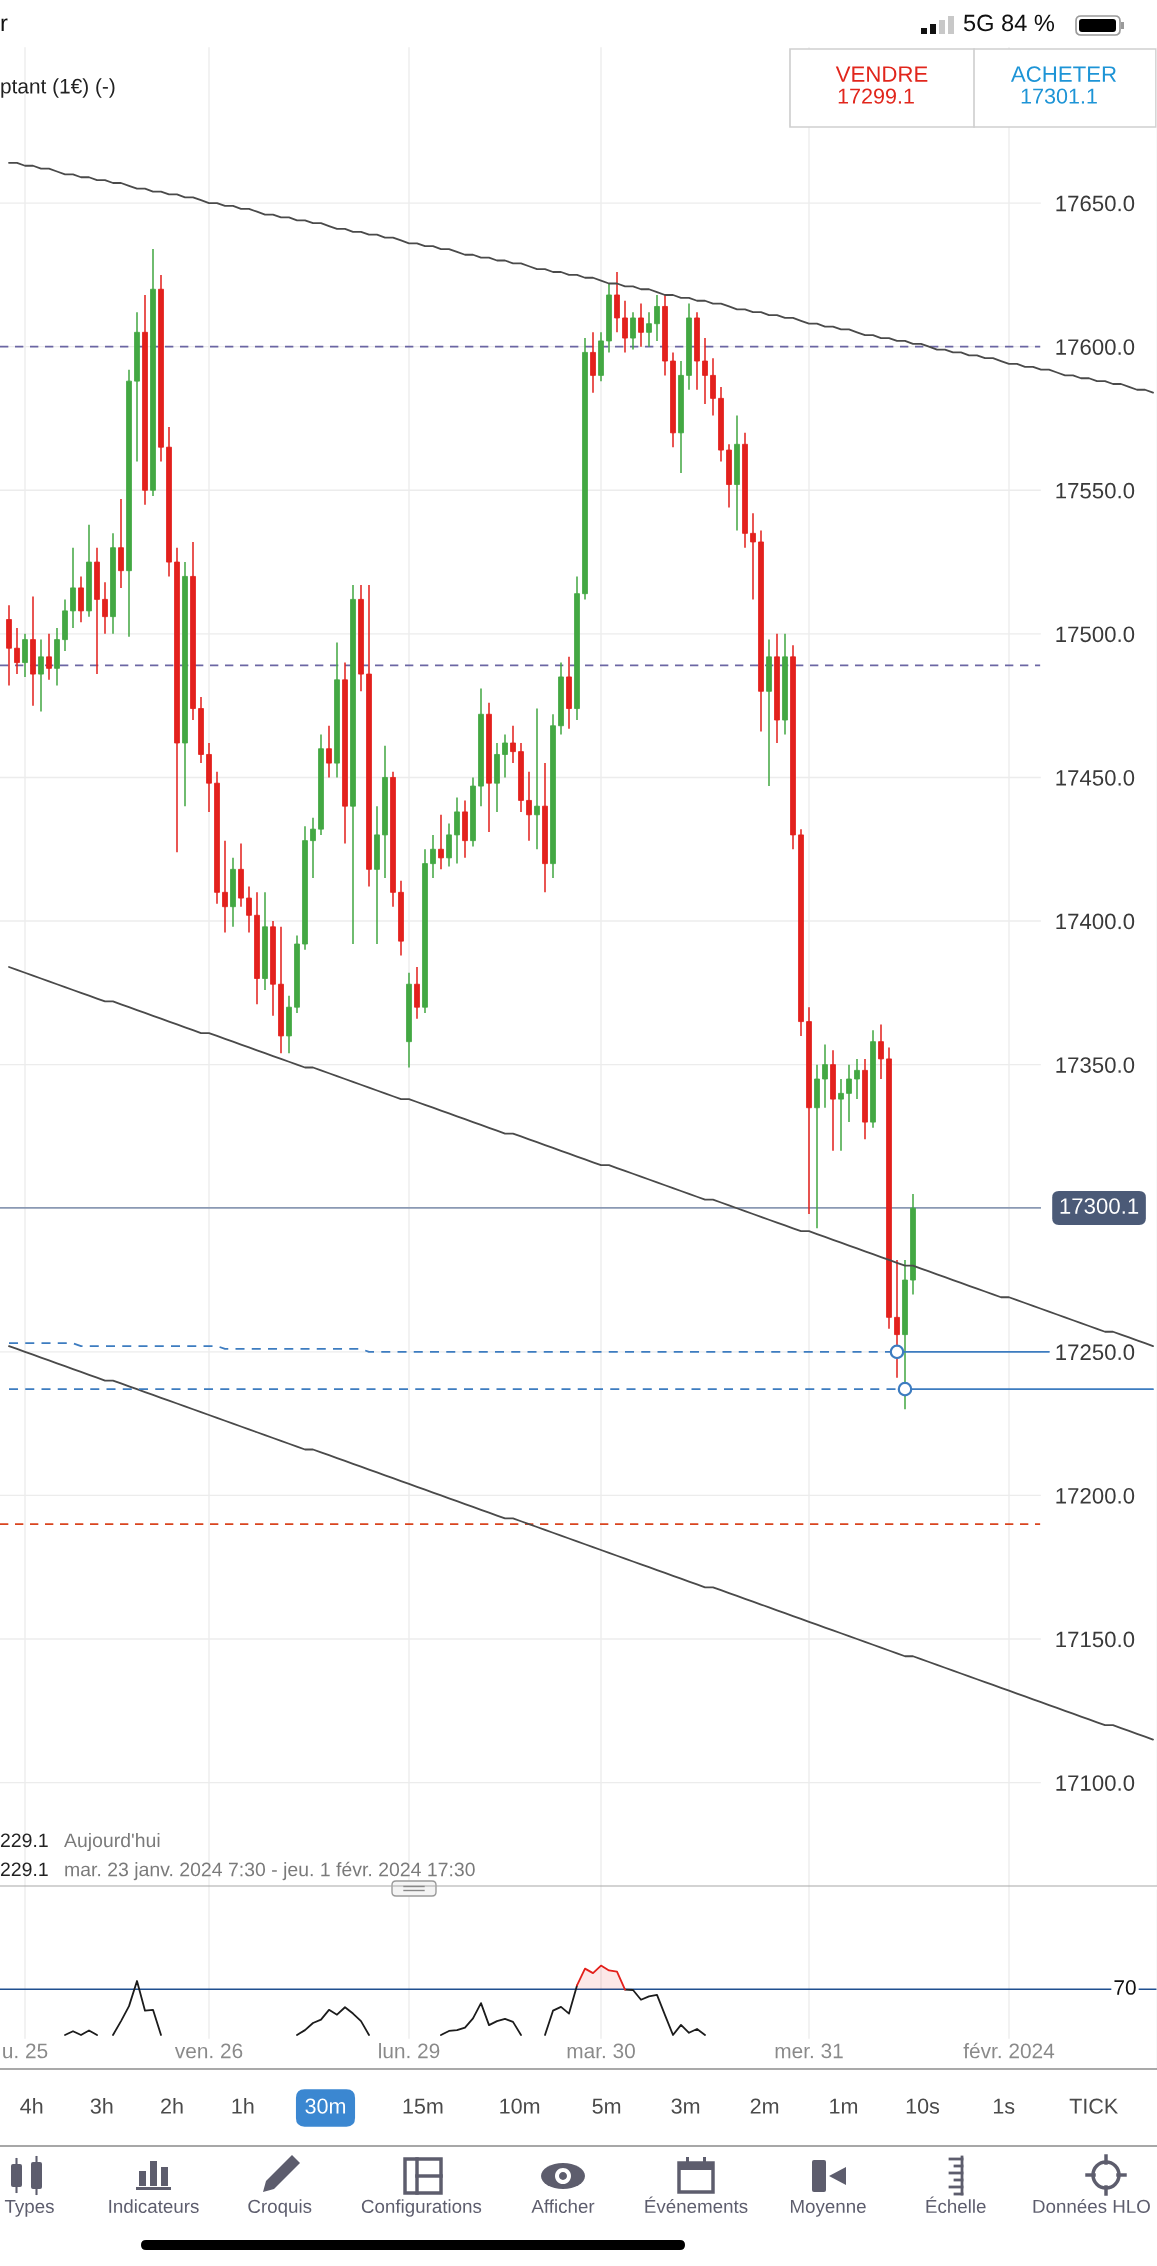 The height and width of the screenshot is (2266, 1157). Describe the element at coordinates (1099, 1206) in the screenshot. I see `ref-line-label: 17300.1` at that location.